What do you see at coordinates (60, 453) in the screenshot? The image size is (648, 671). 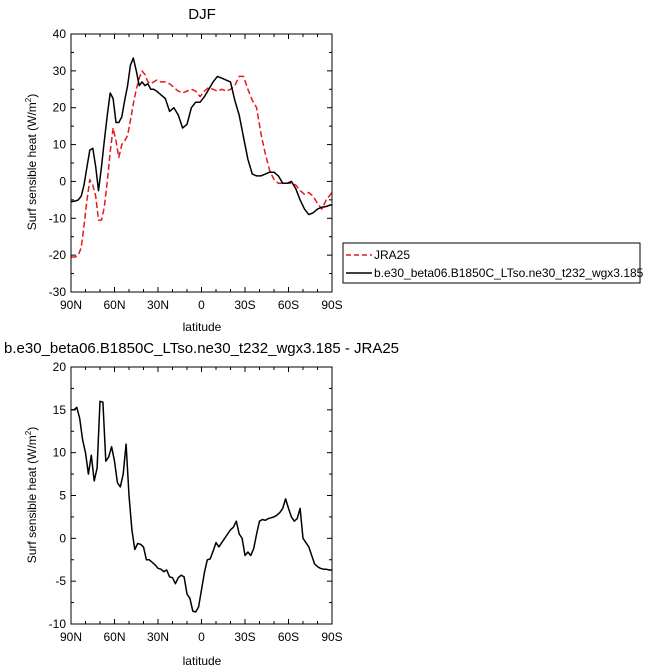 I see `bottom-y-tick-label: 10` at bounding box center [60, 453].